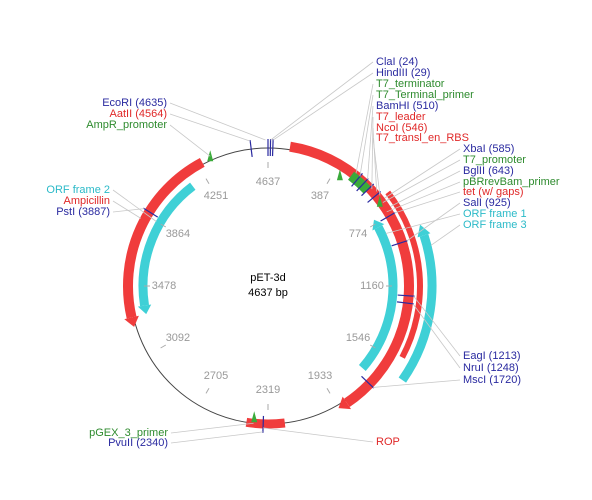 The image size is (592, 500). Describe the element at coordinates (320, 376) in the screenshot. I see `tick-label: 1933` at that location.